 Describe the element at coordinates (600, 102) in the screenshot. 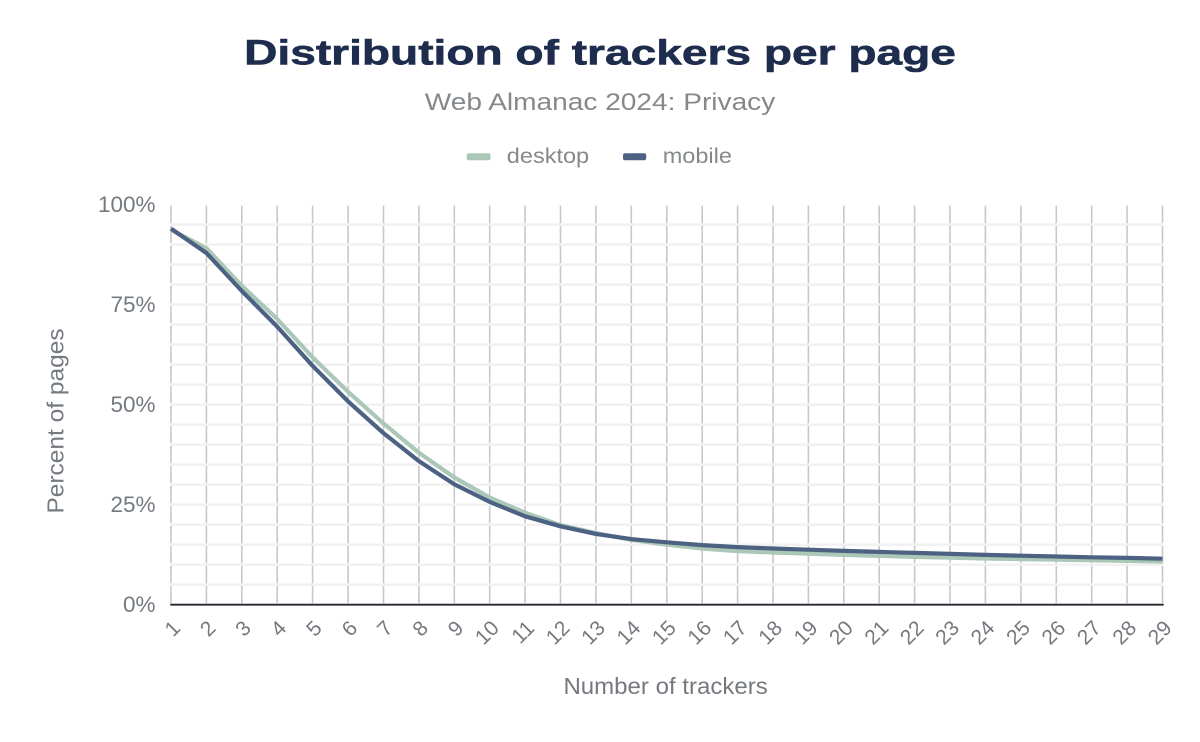

I see `svg-text: Web Almanac 2024: Privacy` at that location.